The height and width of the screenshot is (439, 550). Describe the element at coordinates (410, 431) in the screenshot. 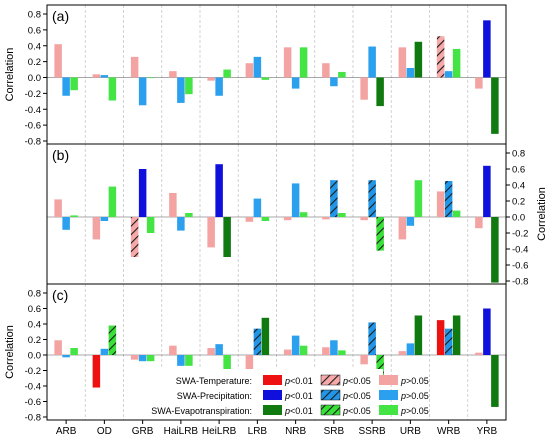

I see `x-tick-label: URB` at that location.